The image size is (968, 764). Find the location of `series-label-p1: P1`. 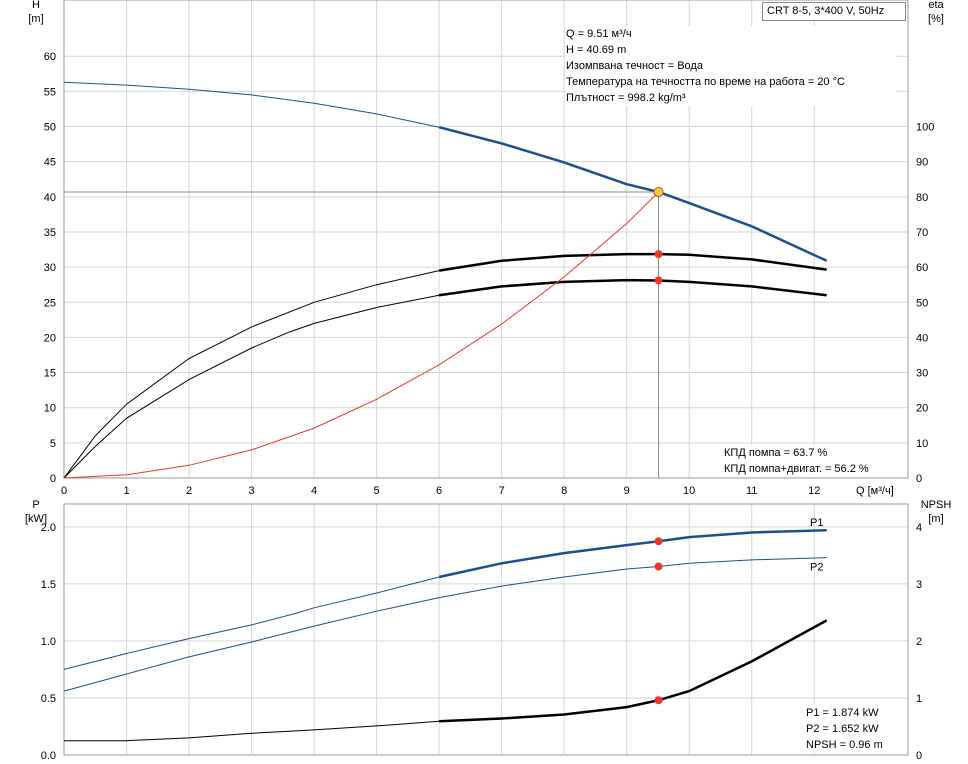

series-label-p1: P1 is located at coordinates (816, 523).